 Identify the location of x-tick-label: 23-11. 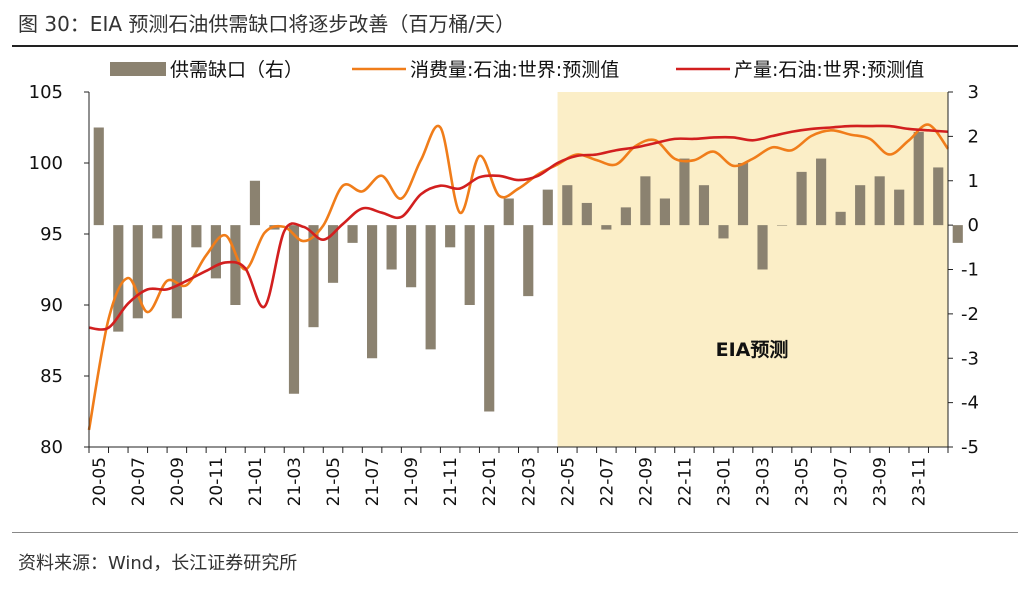
(920, 481).